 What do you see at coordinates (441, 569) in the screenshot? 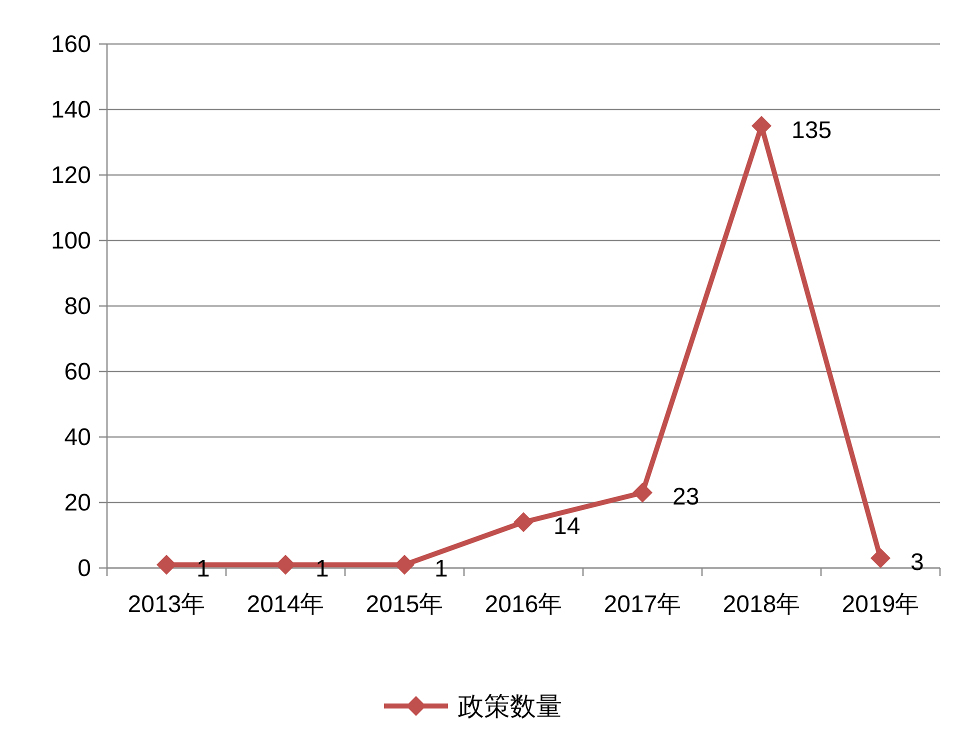
I see `data-label: 1` at bounding box center [441, 569].